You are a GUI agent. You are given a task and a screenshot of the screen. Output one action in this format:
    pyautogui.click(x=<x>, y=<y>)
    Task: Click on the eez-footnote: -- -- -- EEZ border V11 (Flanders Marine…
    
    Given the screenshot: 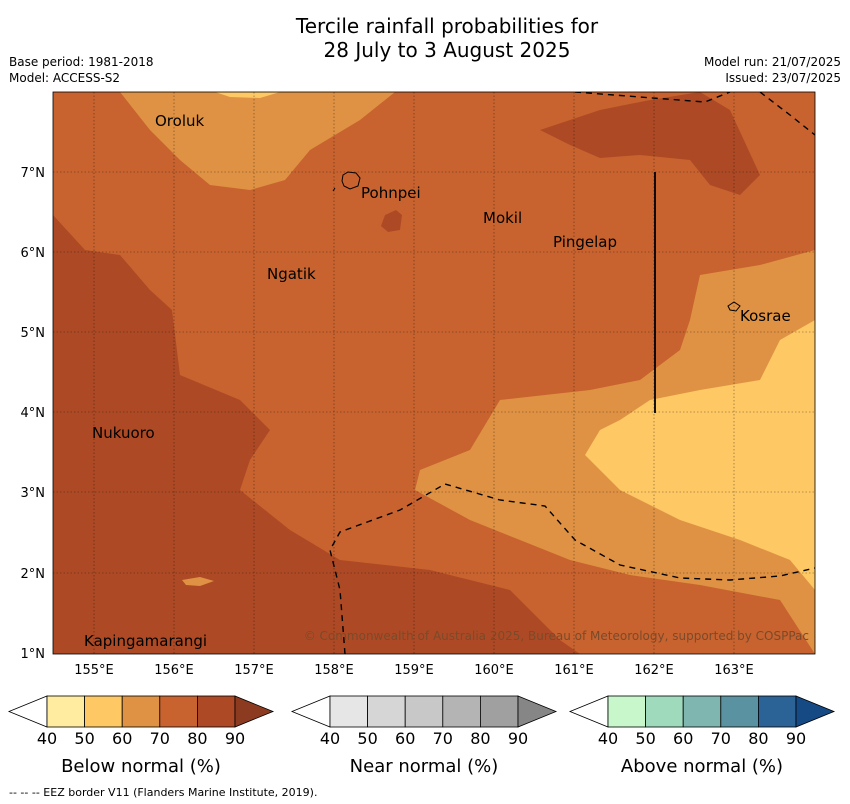 What is the action you would take?
    pyautogui.click(x=163, y=792)
    